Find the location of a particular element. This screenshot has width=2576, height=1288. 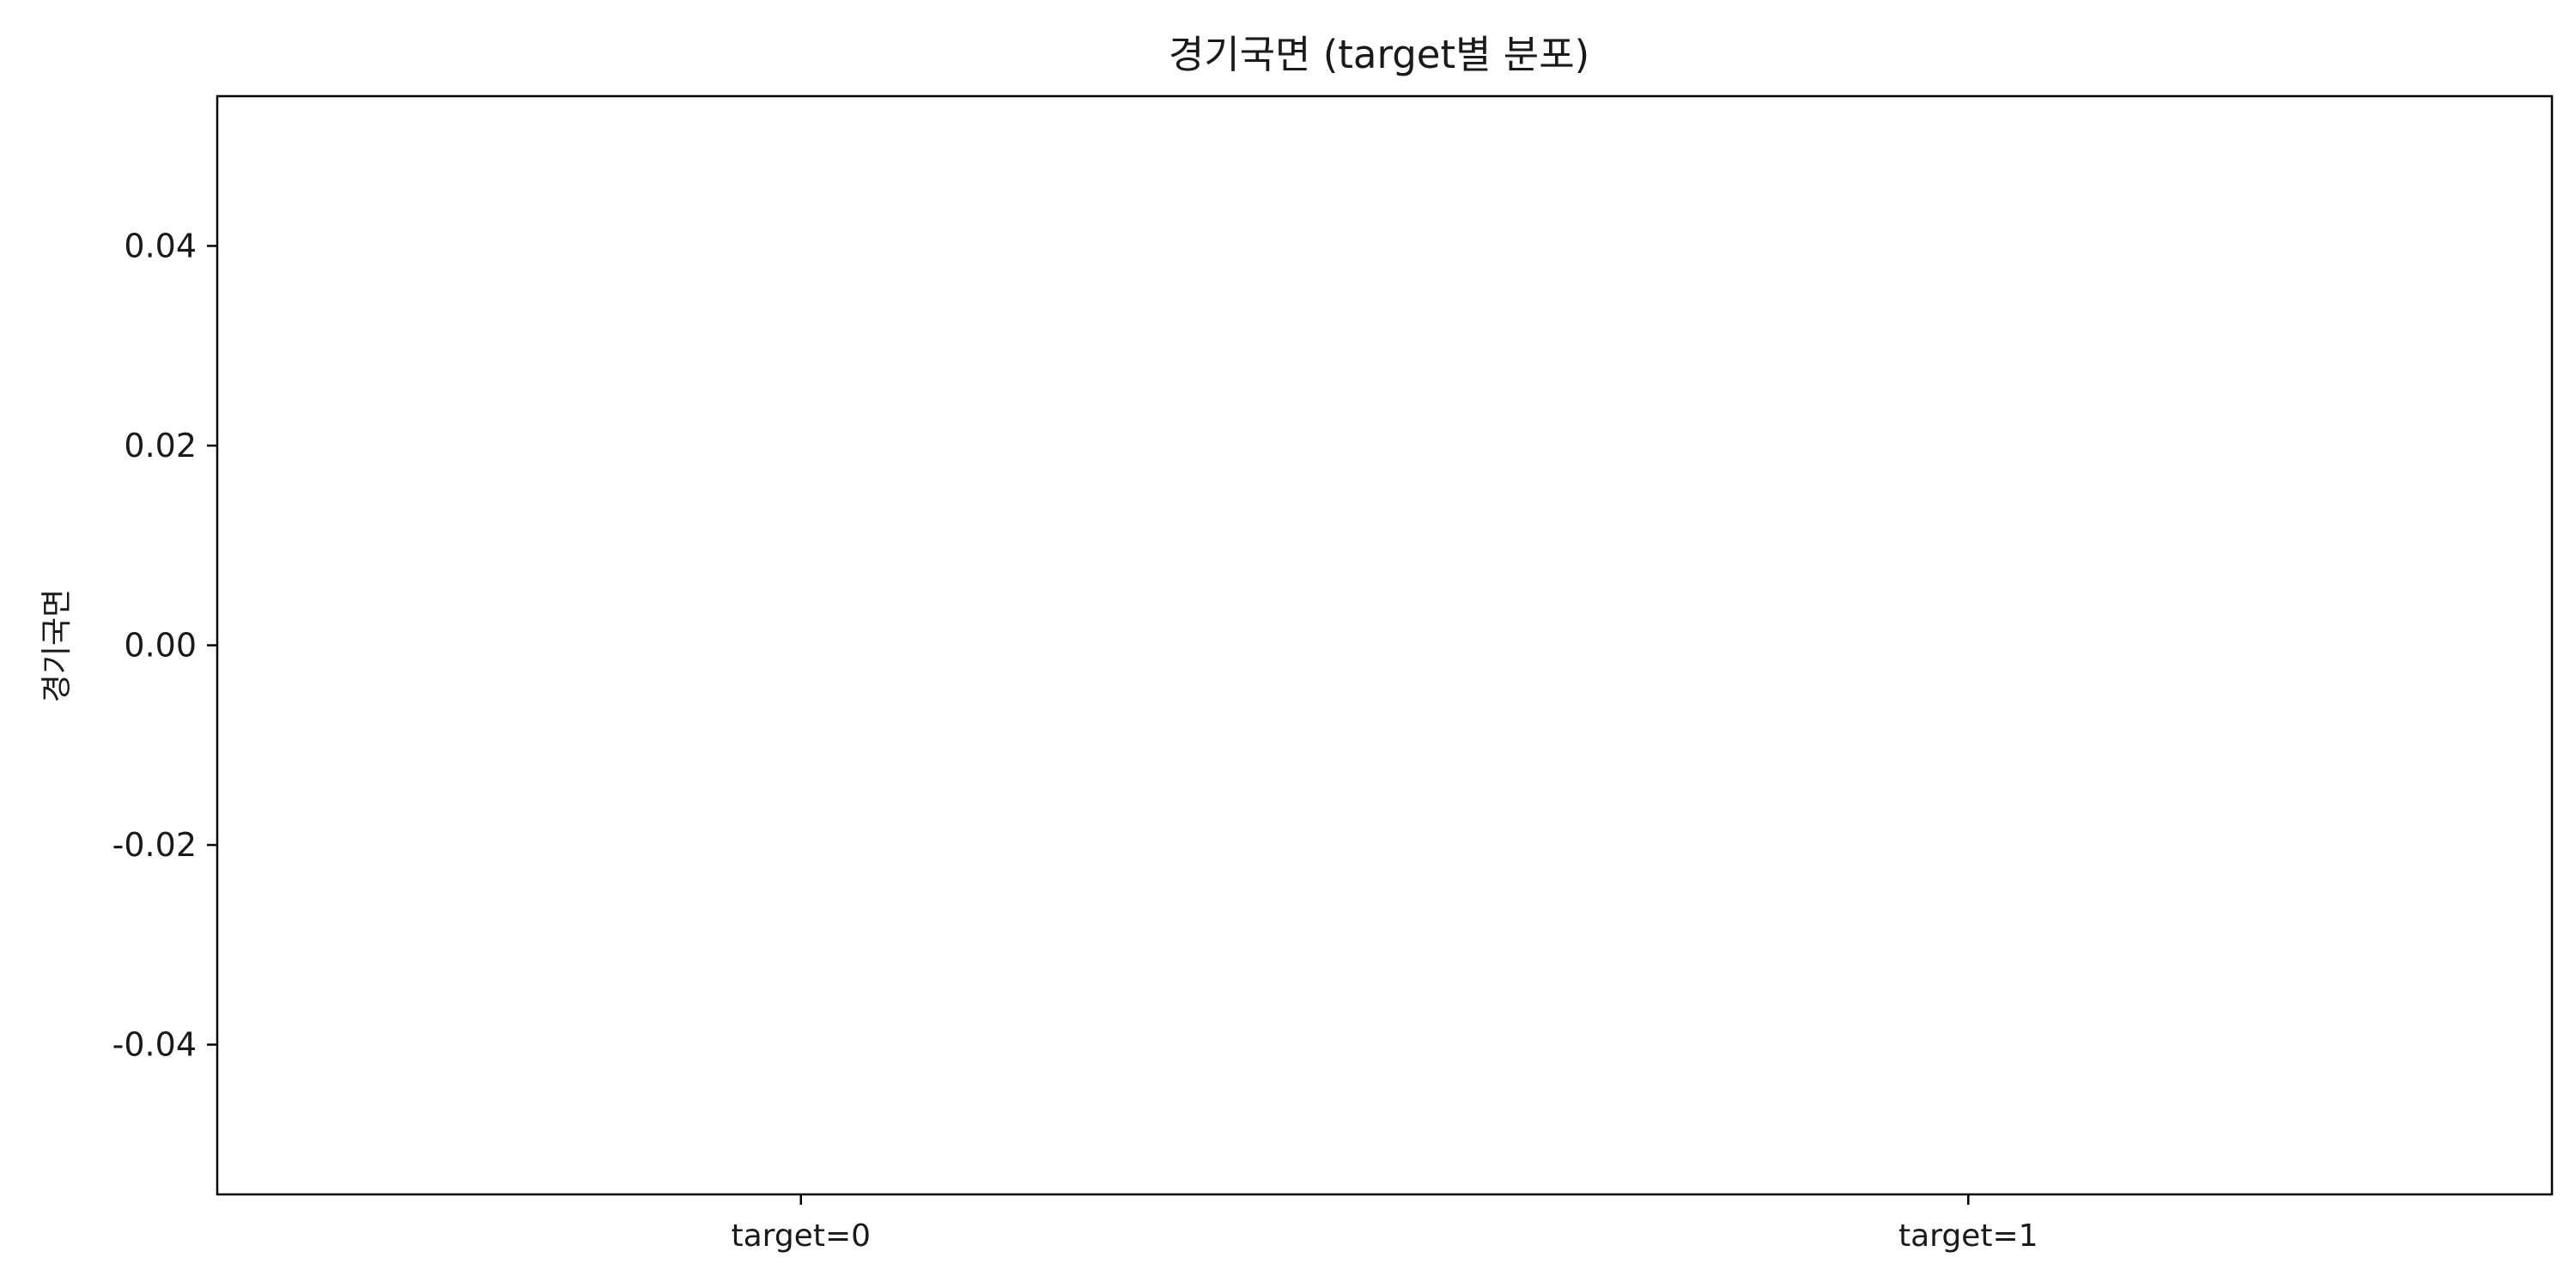

y-tick-label: 0.02 is located at coordinates (160, 446).